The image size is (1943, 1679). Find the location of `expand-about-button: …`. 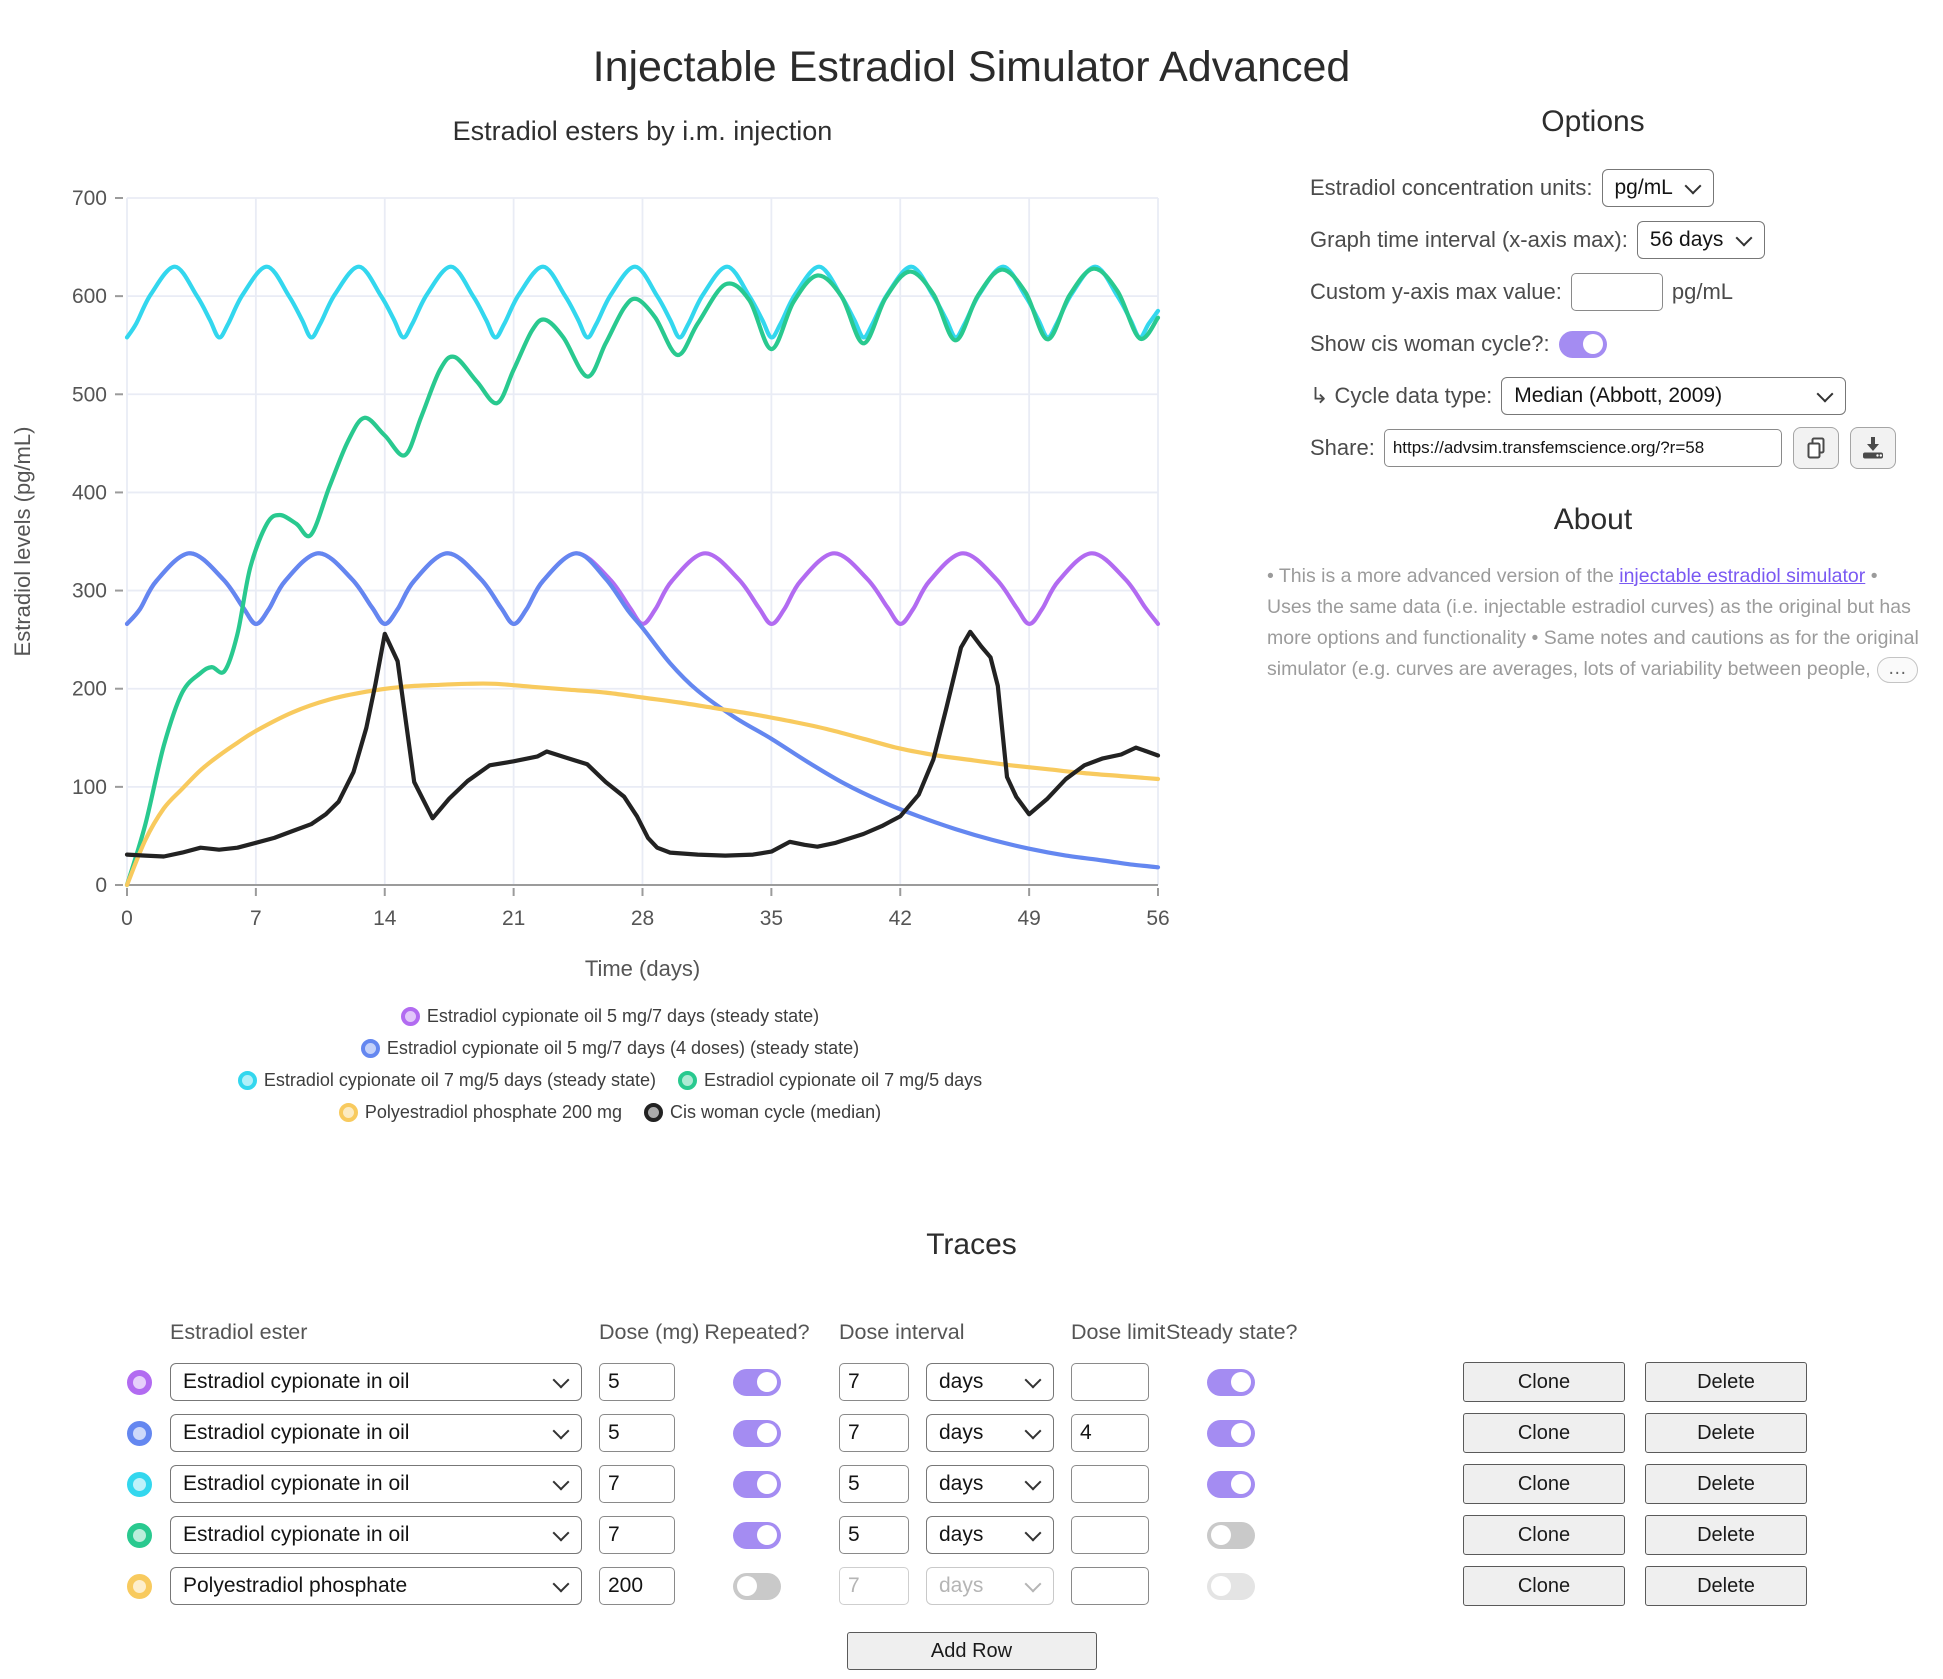

expand-about-button: … is located at coordinates (1897, 669).